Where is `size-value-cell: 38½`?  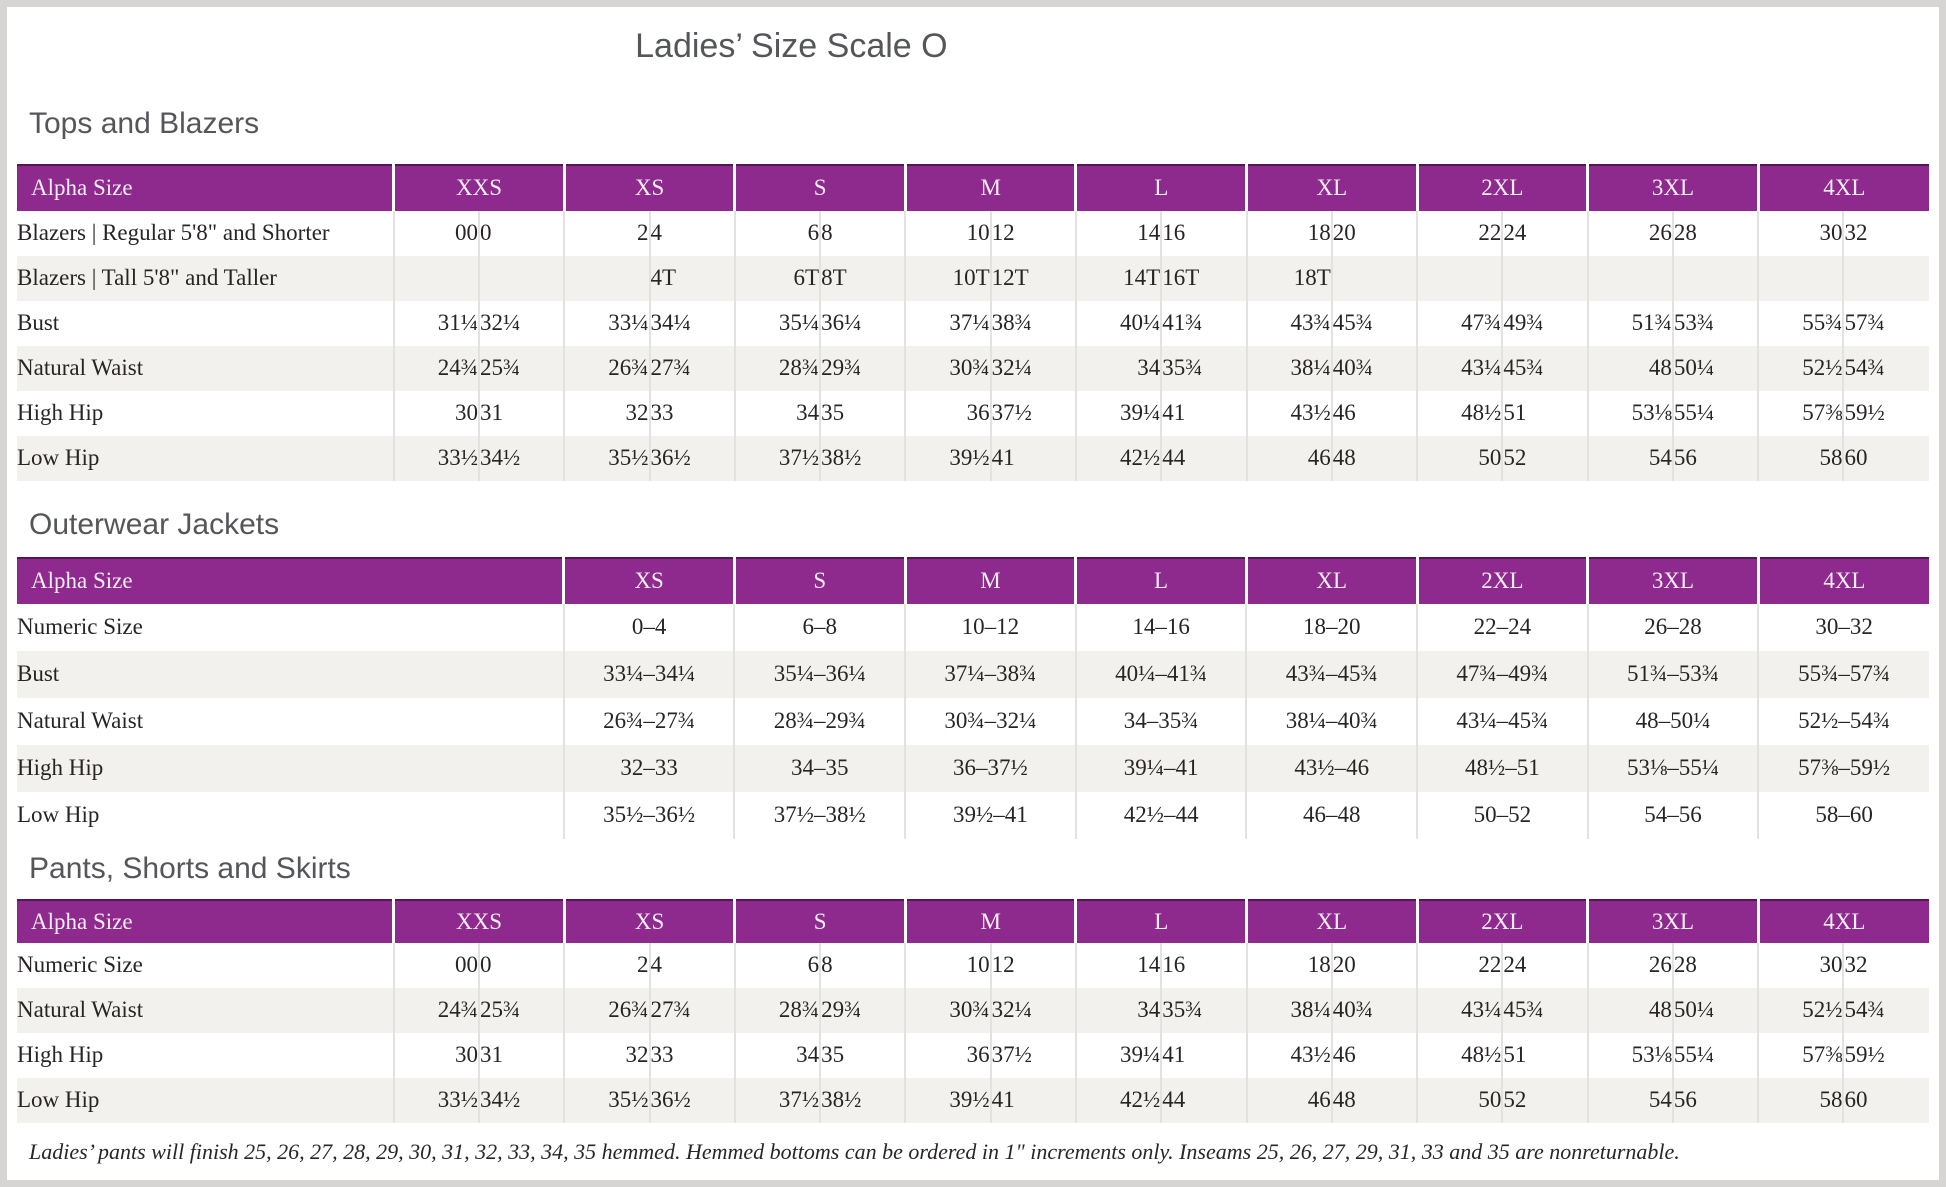
size-value-cell: 38½ is located at coordinates (862, 1100).